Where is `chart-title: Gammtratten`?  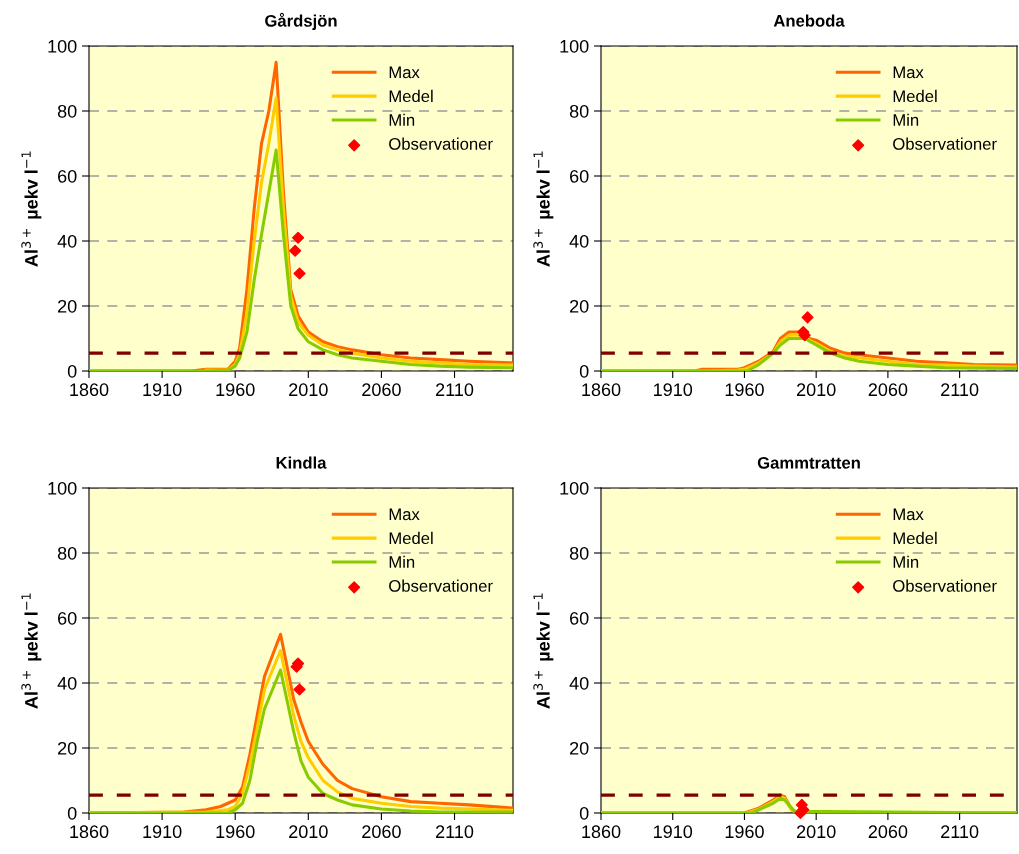 chart-title: Gammtratten is located at coordinates (808, 462).